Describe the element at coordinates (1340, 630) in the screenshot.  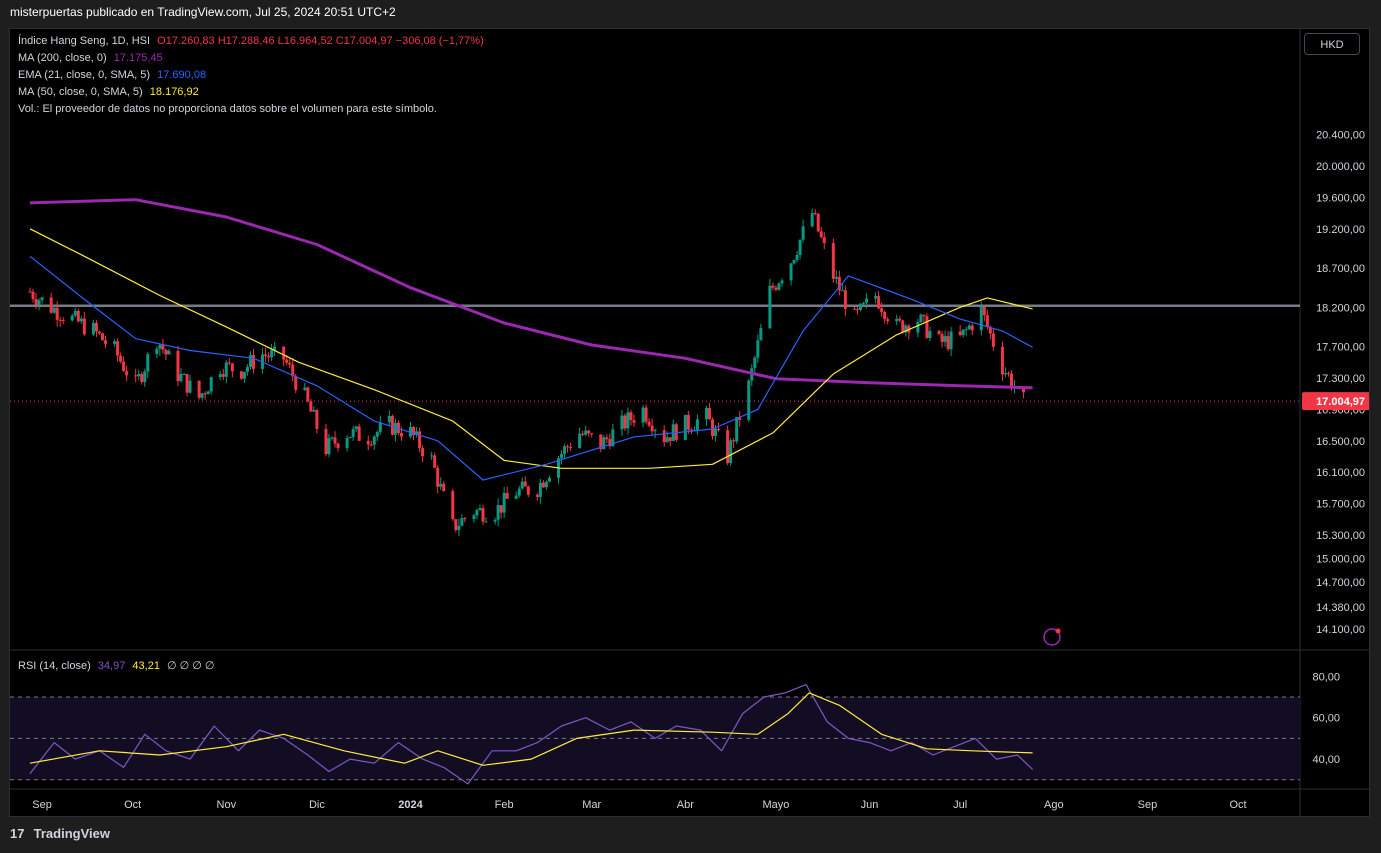
I see `price-tick-label: 14.100,00` at that location.